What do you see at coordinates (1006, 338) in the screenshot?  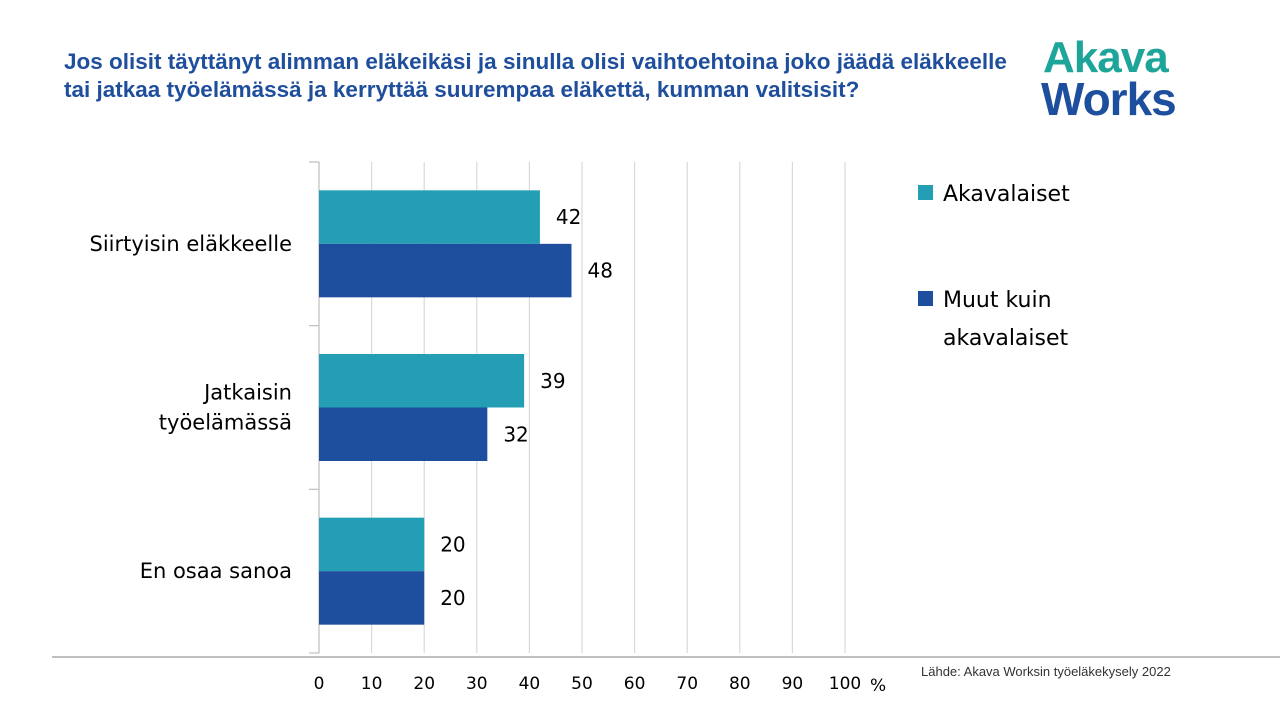 I see `legend-label-1: akavalaiset` at bounding box center [1006, 338].